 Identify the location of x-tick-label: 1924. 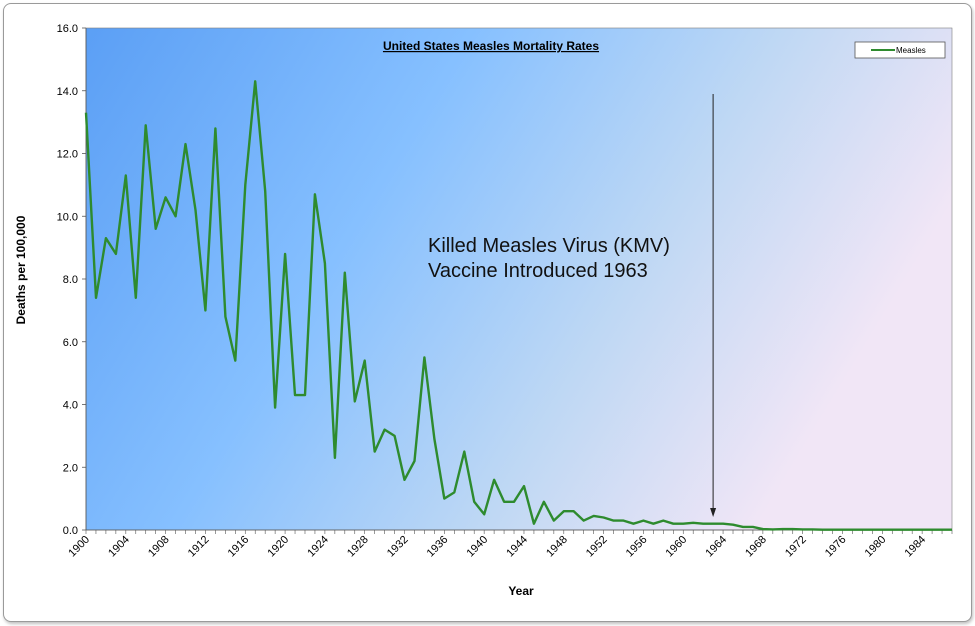
(318, 547).